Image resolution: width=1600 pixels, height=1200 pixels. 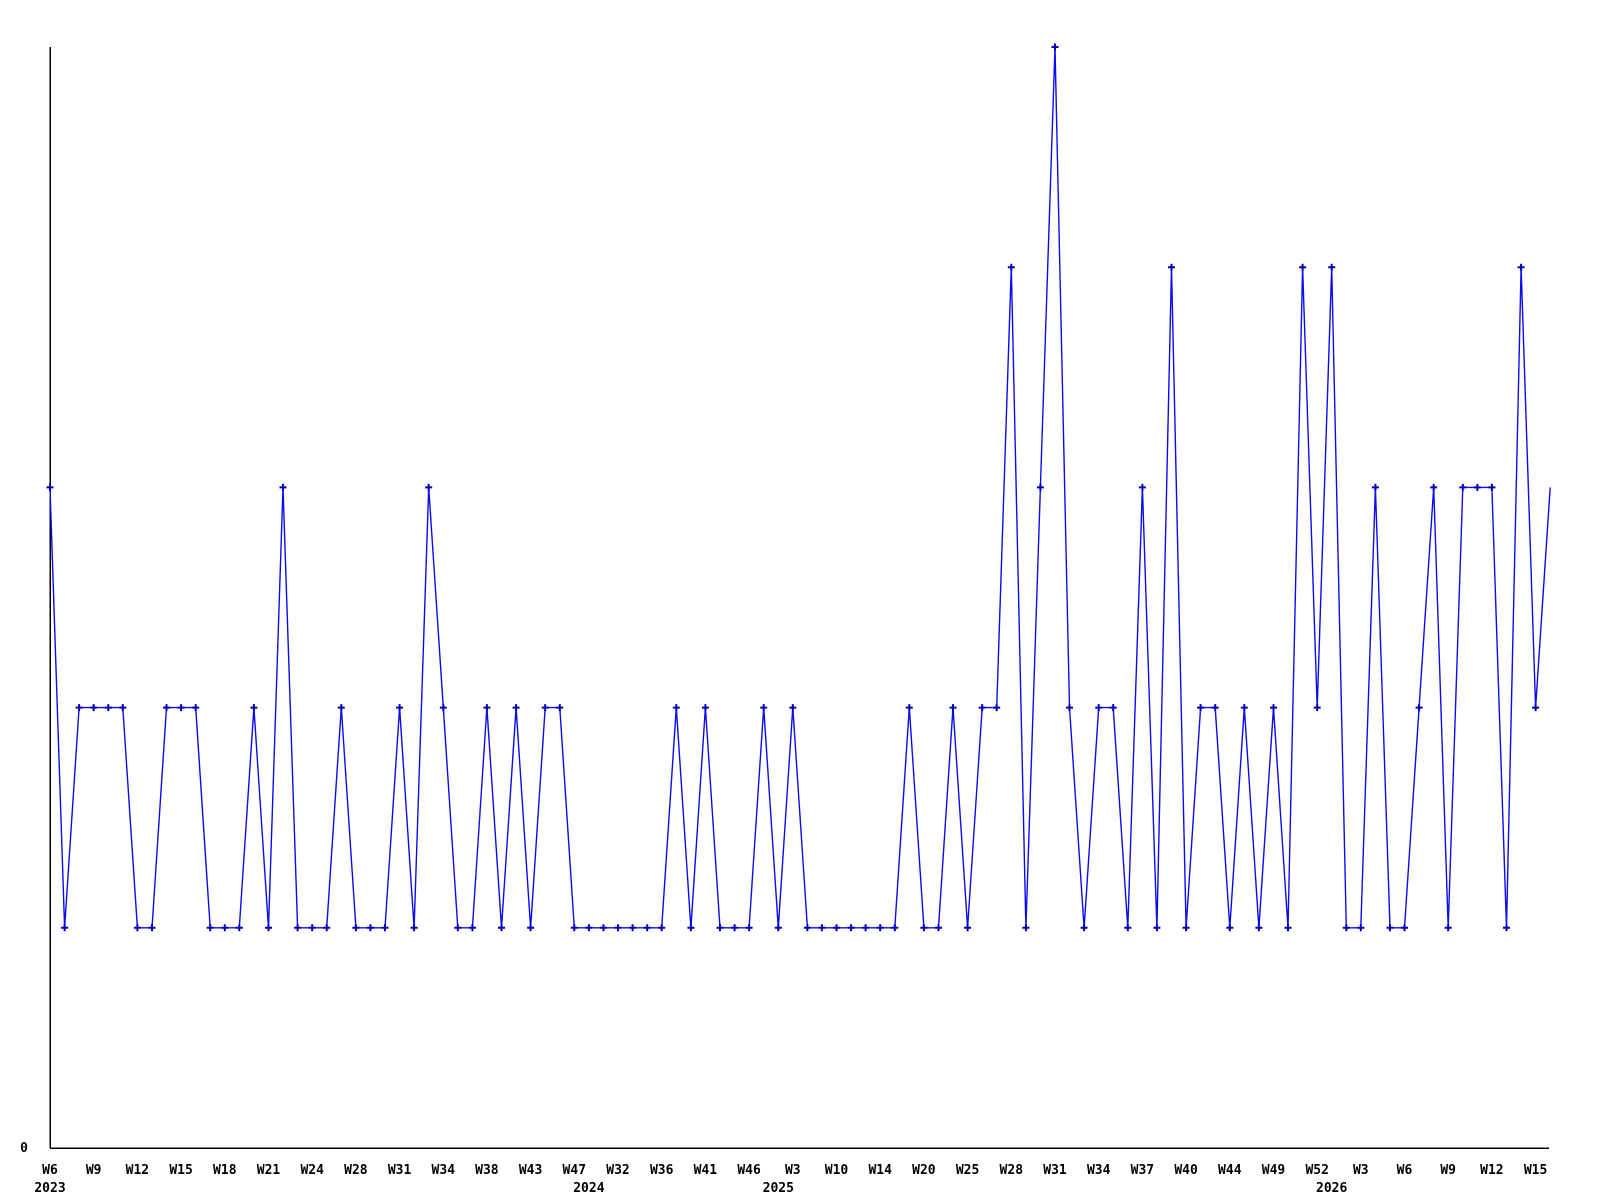 What do you see at coordinates (924, 1170) in the screenshot?
I see `x-tick-label: W20` at bounding box center [924, 1170].